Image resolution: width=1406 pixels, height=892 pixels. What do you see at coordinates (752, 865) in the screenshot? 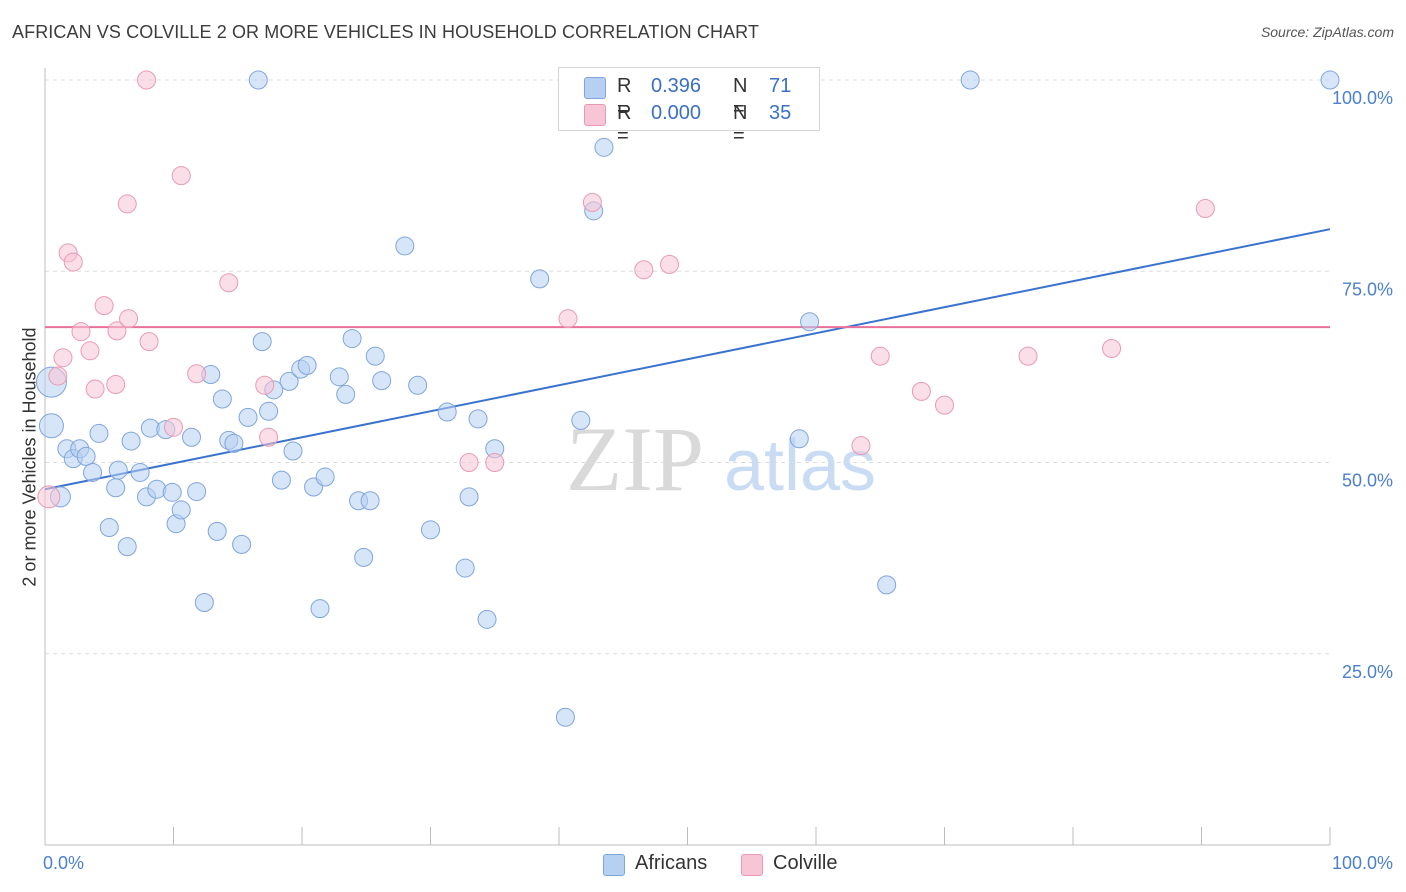
I see `colville-legend-icon` at bounding box center [752, 865].